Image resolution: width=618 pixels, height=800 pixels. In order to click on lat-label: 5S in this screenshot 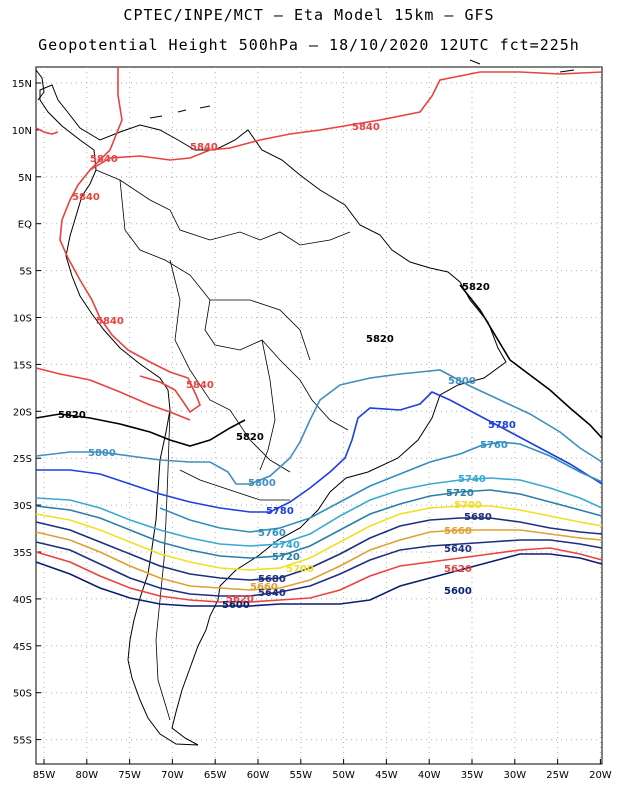, I will do `click(25, 272)`.